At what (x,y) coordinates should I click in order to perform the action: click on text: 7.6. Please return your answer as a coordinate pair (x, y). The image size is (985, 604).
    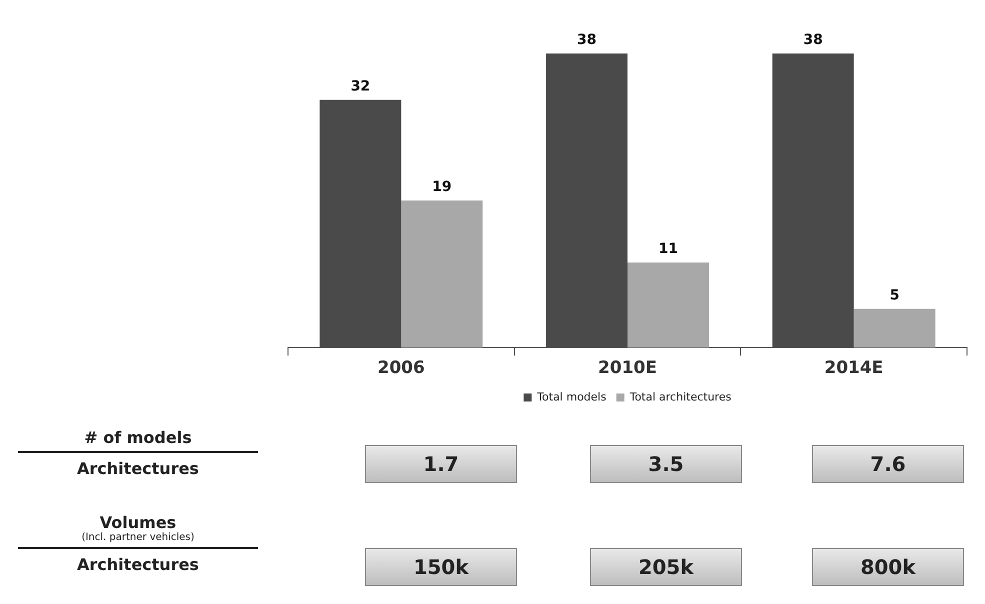
    Looking at the image, I should click on (888, 464).